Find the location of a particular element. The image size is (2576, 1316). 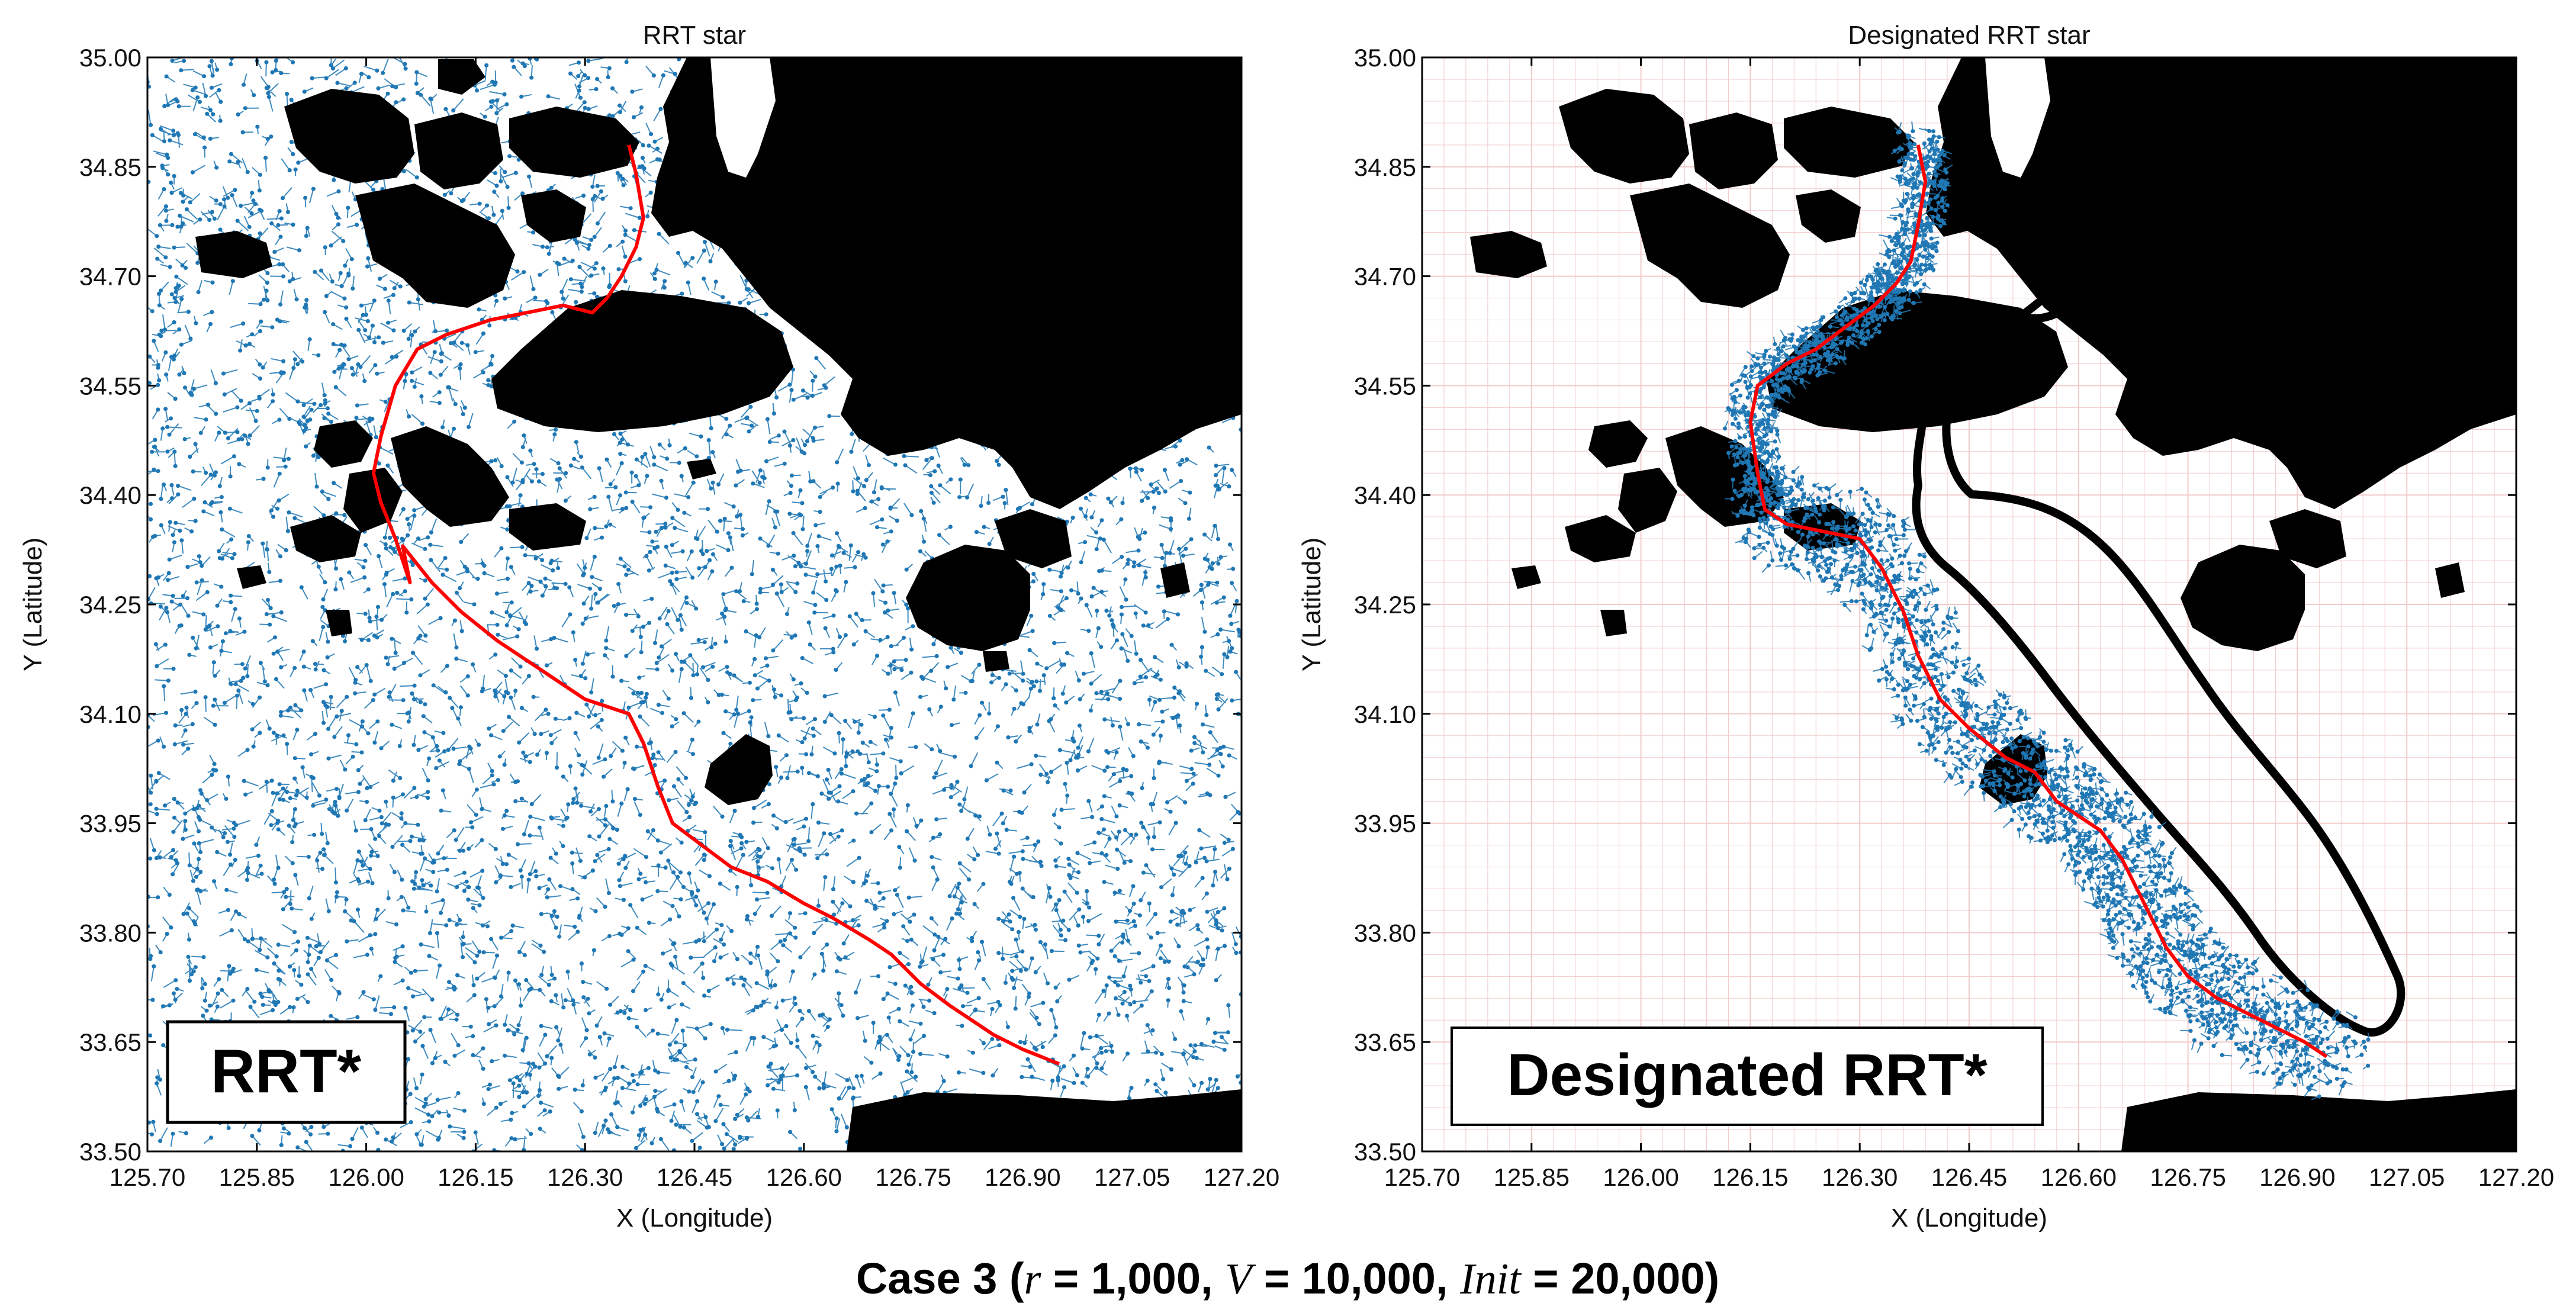

method-label-box-right: Designated RRT* is located at coordinates (1748, 1076).